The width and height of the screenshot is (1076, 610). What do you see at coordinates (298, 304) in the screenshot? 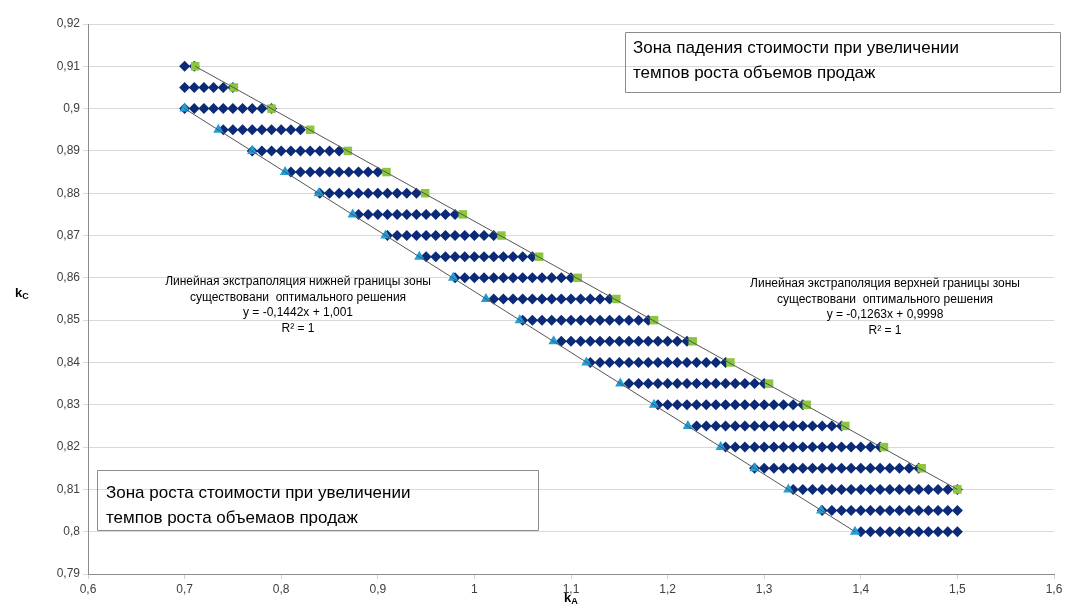
I see `annotation: Линейная экстраполяция нижней границы зоны существовани оптимального решения y = -0,1442x + 1,001 R² = 1` at bounding box center [298, 304].